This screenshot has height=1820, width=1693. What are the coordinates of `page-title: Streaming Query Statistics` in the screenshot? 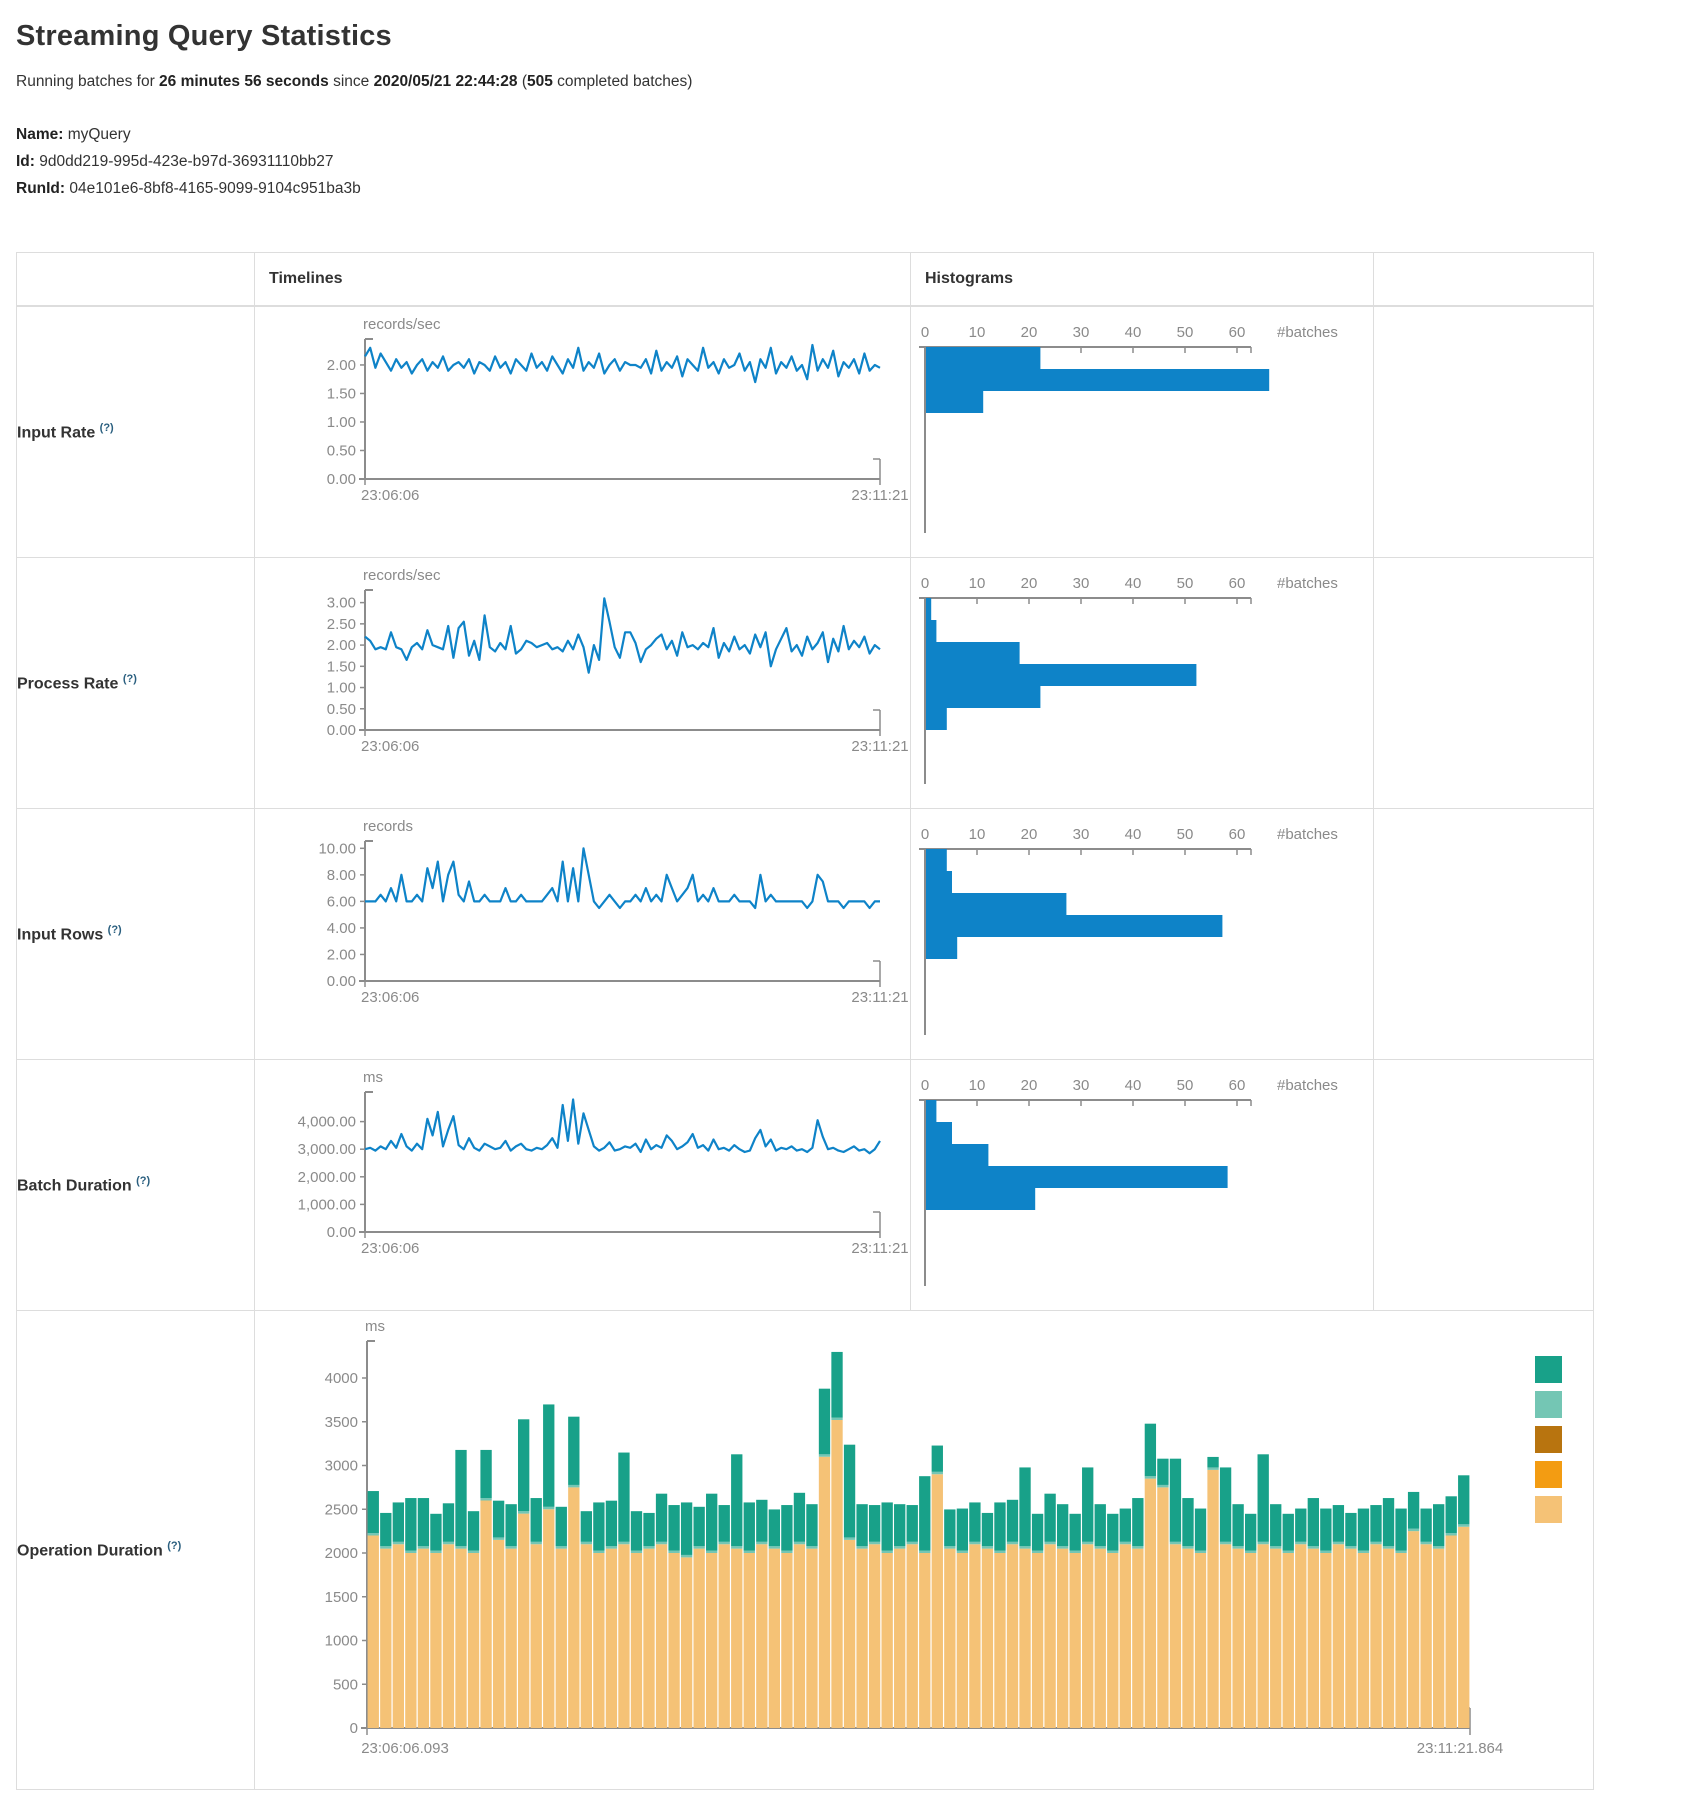 It's located at (204, 36).